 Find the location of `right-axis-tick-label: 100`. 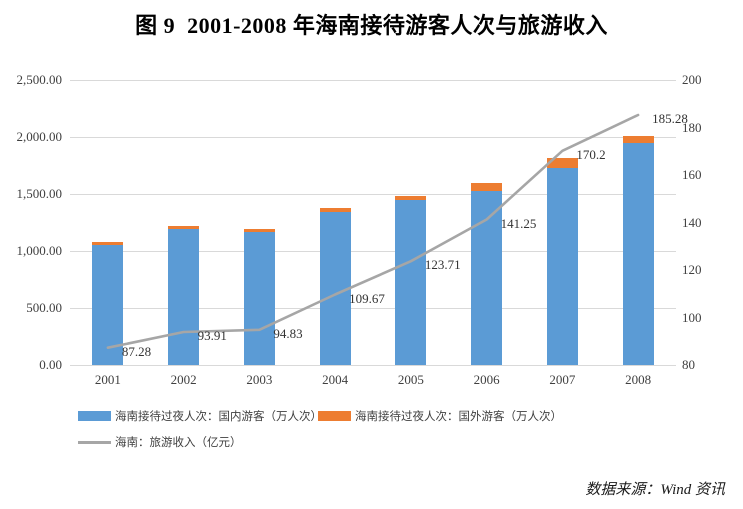

right-axis-tick-label: 100 is located at coordinates (692, 317).